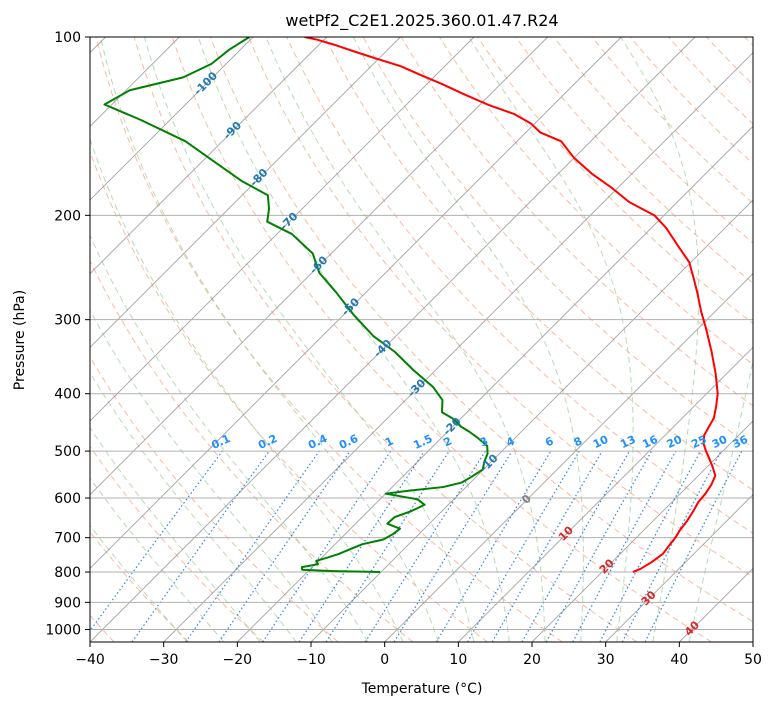  I want to click on y-tick-label: 100, so click(67, 38).